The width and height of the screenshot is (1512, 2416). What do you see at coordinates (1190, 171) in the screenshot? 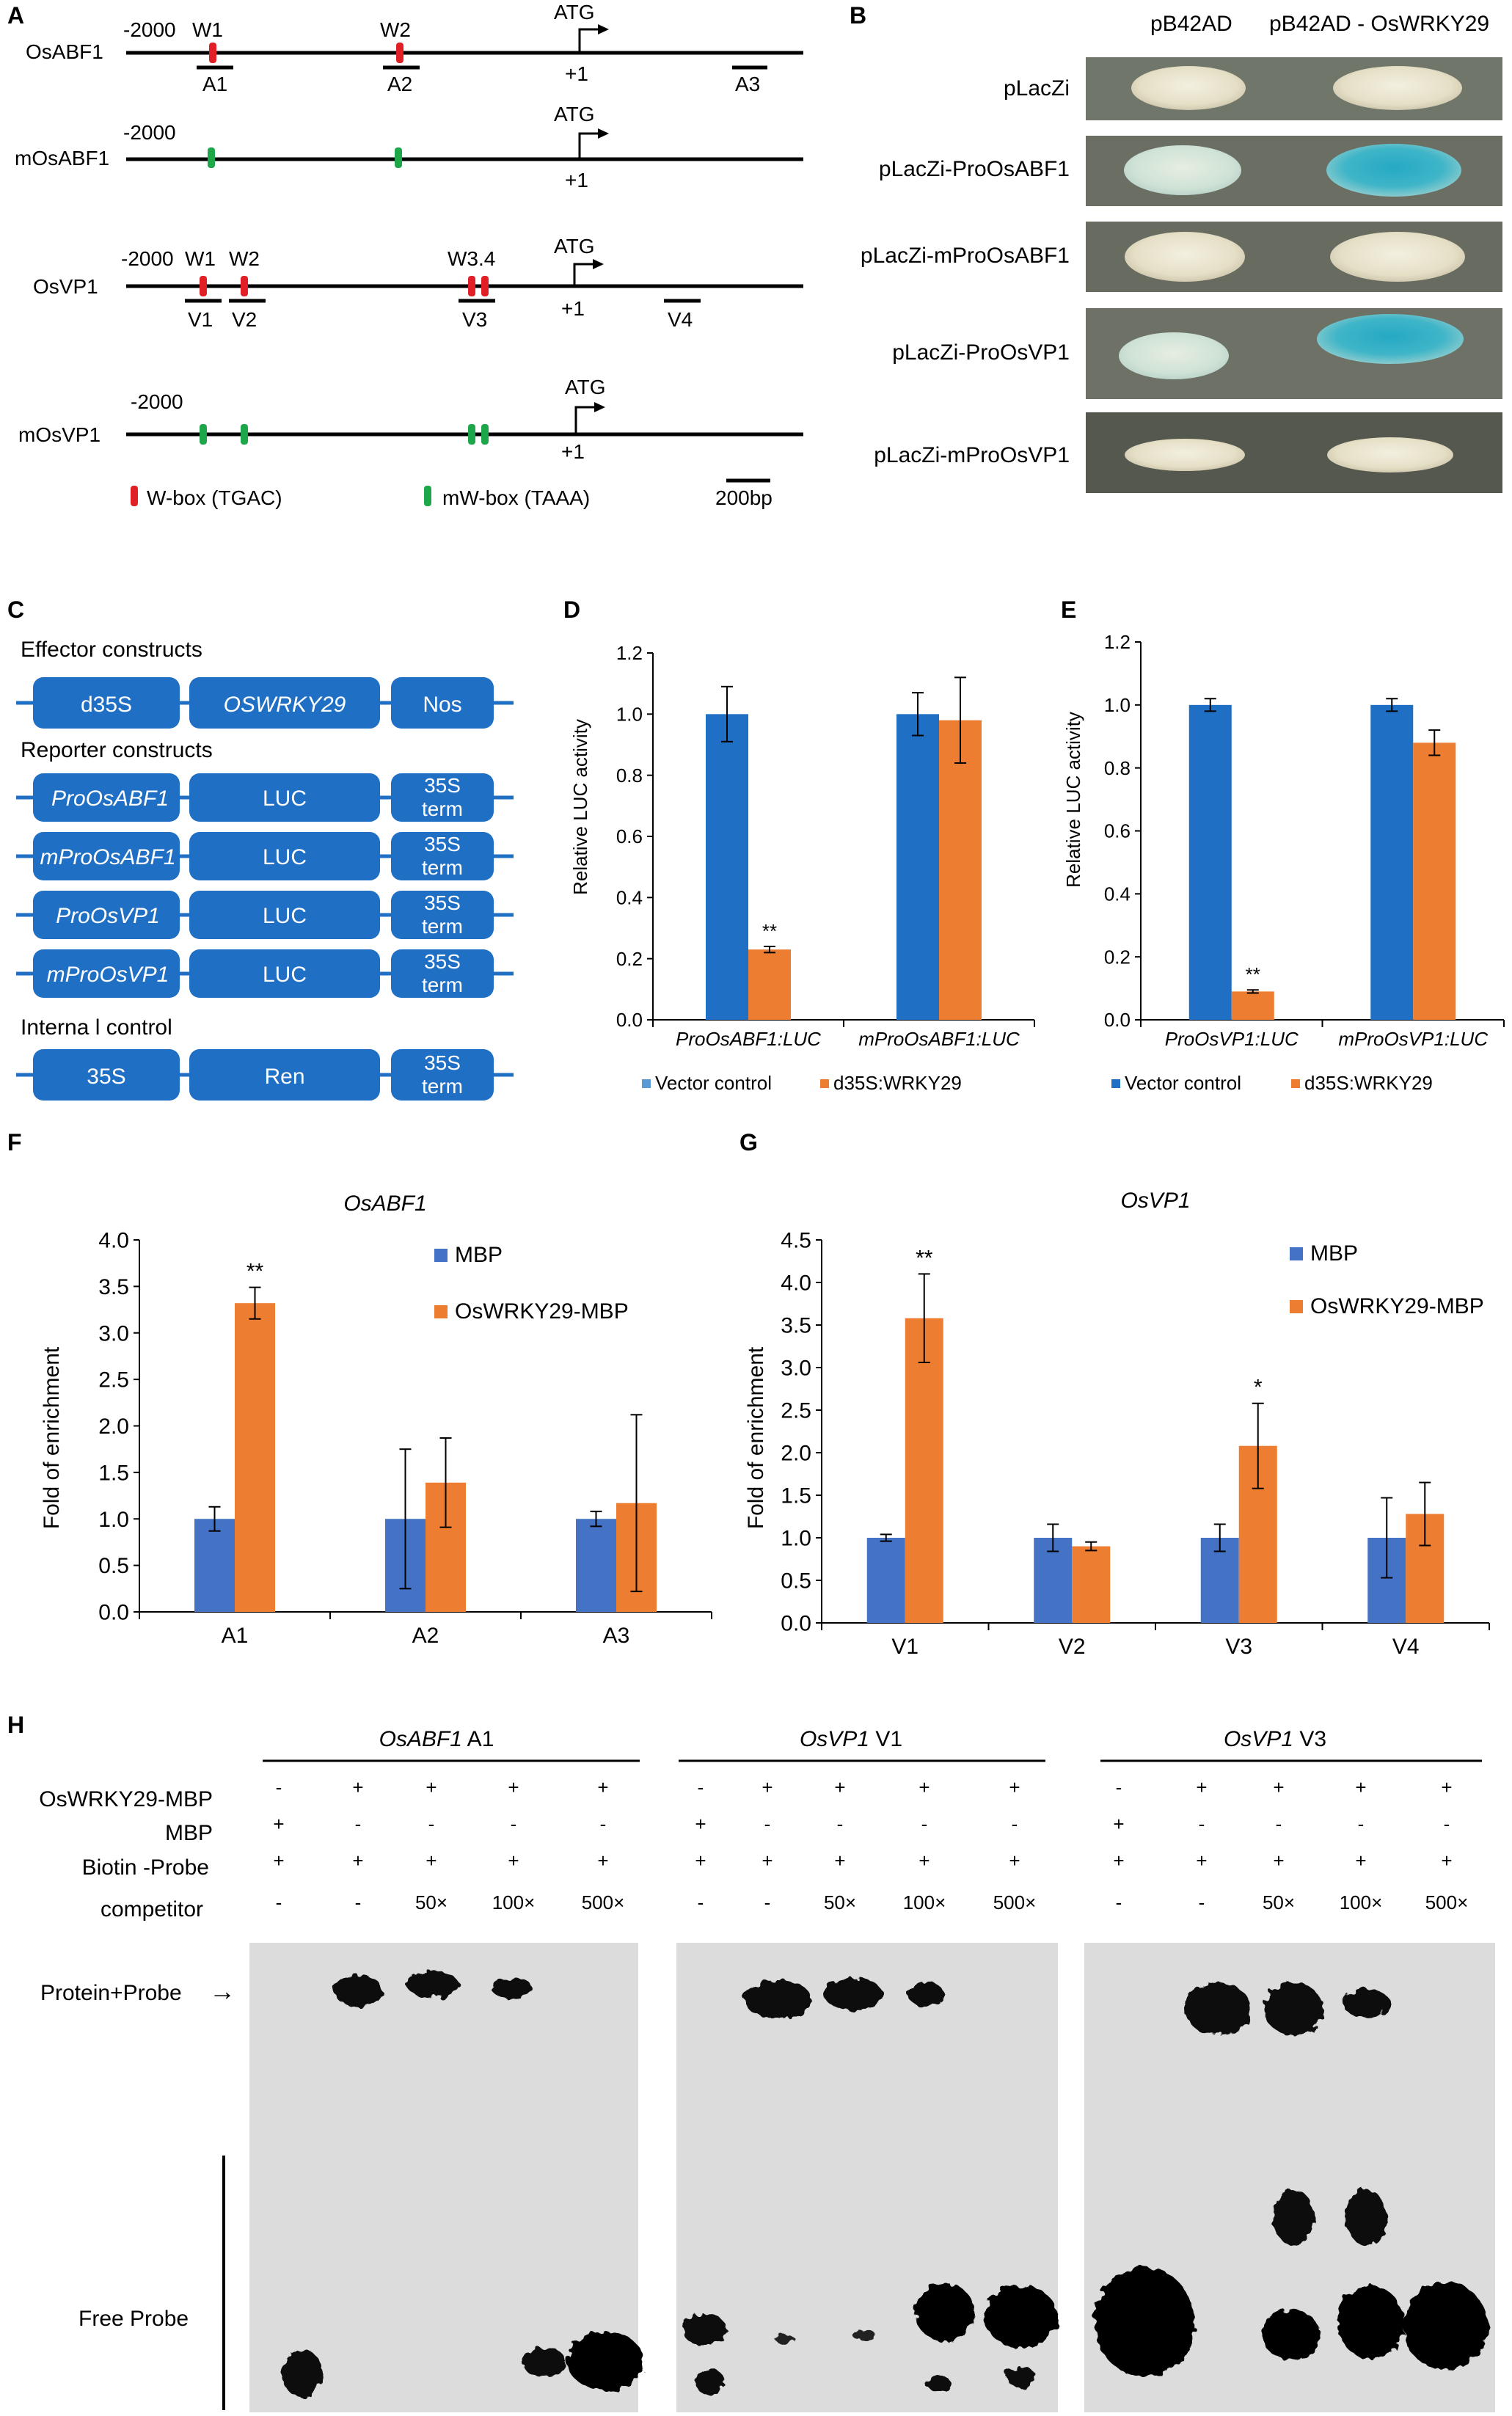
I see `yeast-row: pLacZi-ProOsABF1` at bounding box center [1190, 171].